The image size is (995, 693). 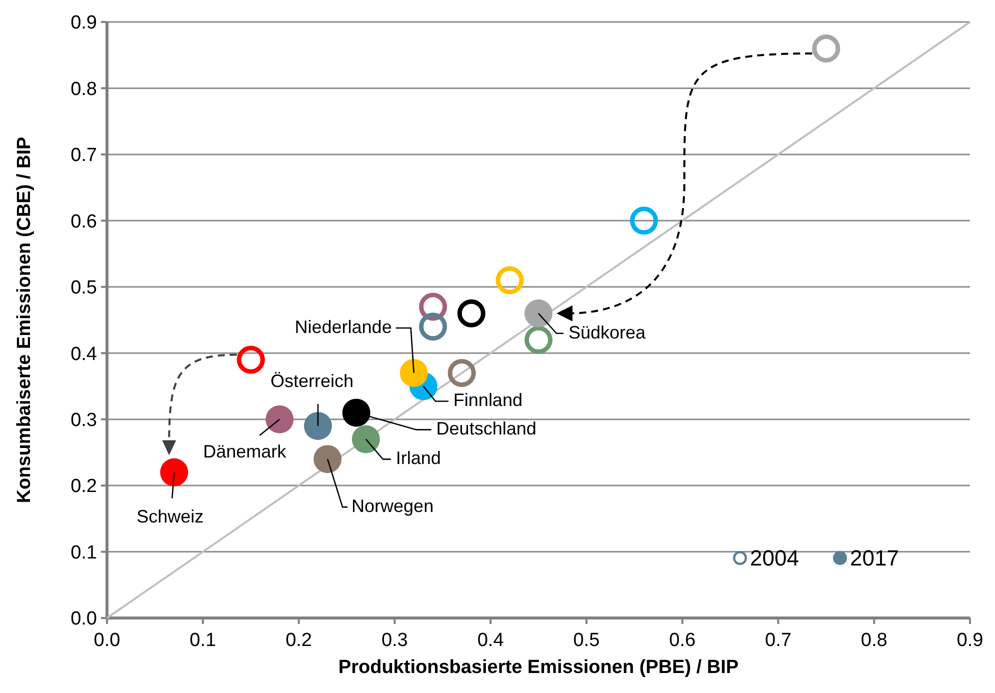 I want to click on x-tick-label: 0.2, so click(x=299, y=640).